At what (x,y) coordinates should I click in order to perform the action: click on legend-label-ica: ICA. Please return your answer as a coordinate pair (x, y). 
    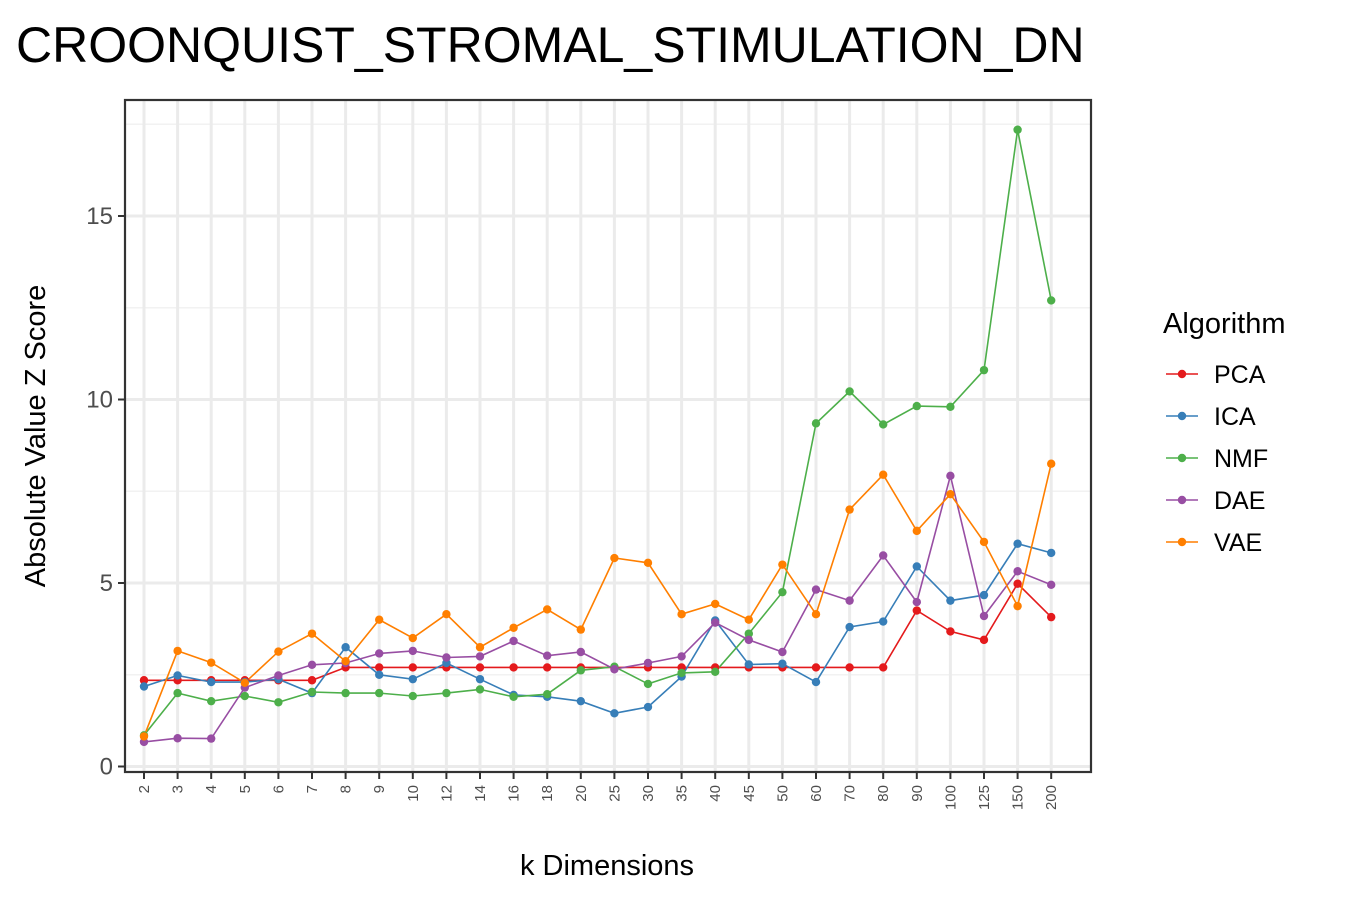
    Looking at the image, I should click on (1235, 417).